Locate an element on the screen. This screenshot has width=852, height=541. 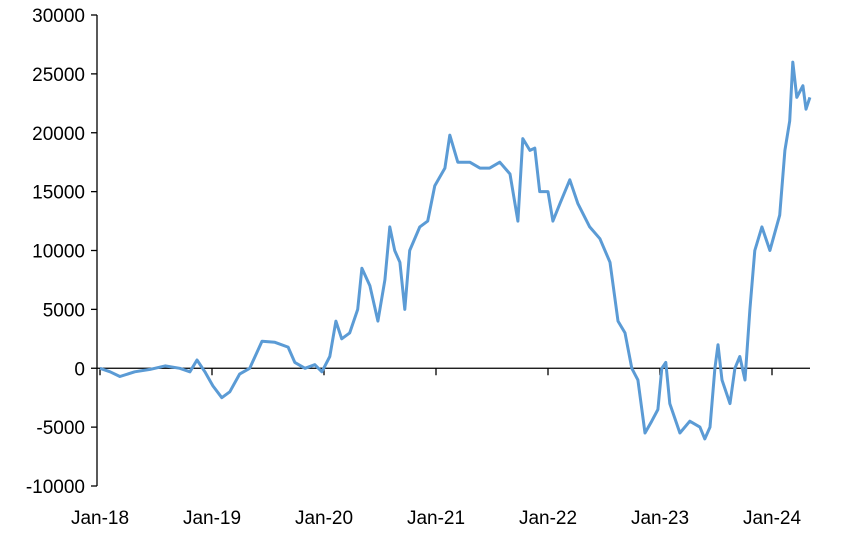
y-tick-label: 0 is located at coordinates (79, 369).